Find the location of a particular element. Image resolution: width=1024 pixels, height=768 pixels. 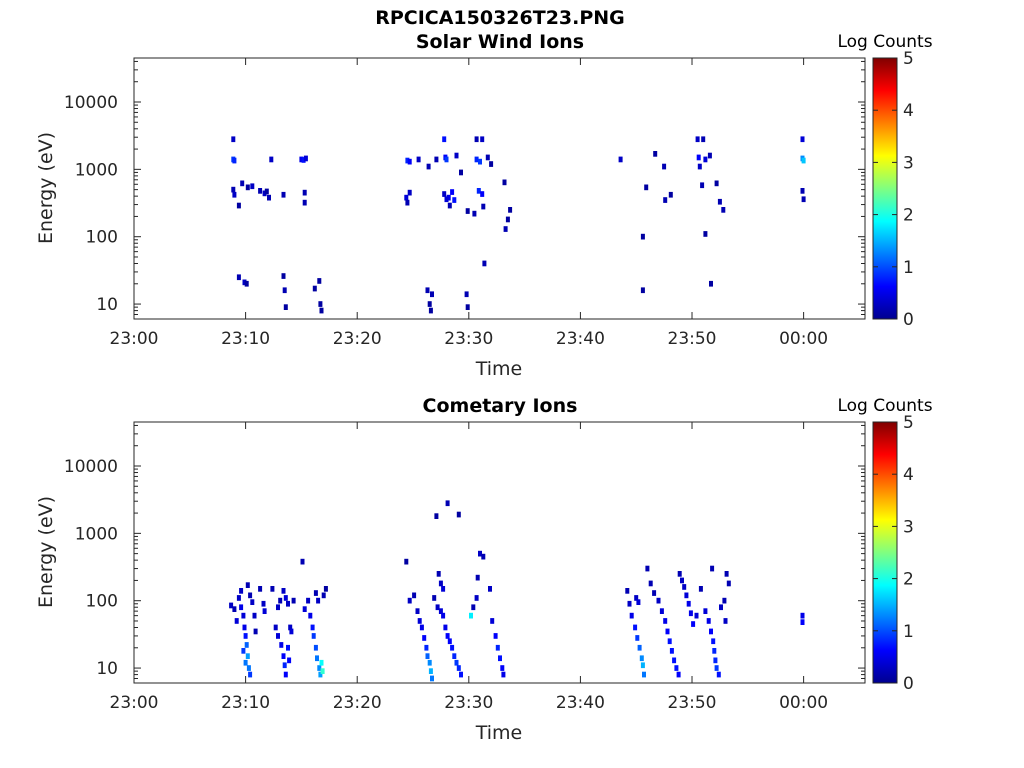

colorbar-tick-label: 0 is located at coordinates (908, 320).